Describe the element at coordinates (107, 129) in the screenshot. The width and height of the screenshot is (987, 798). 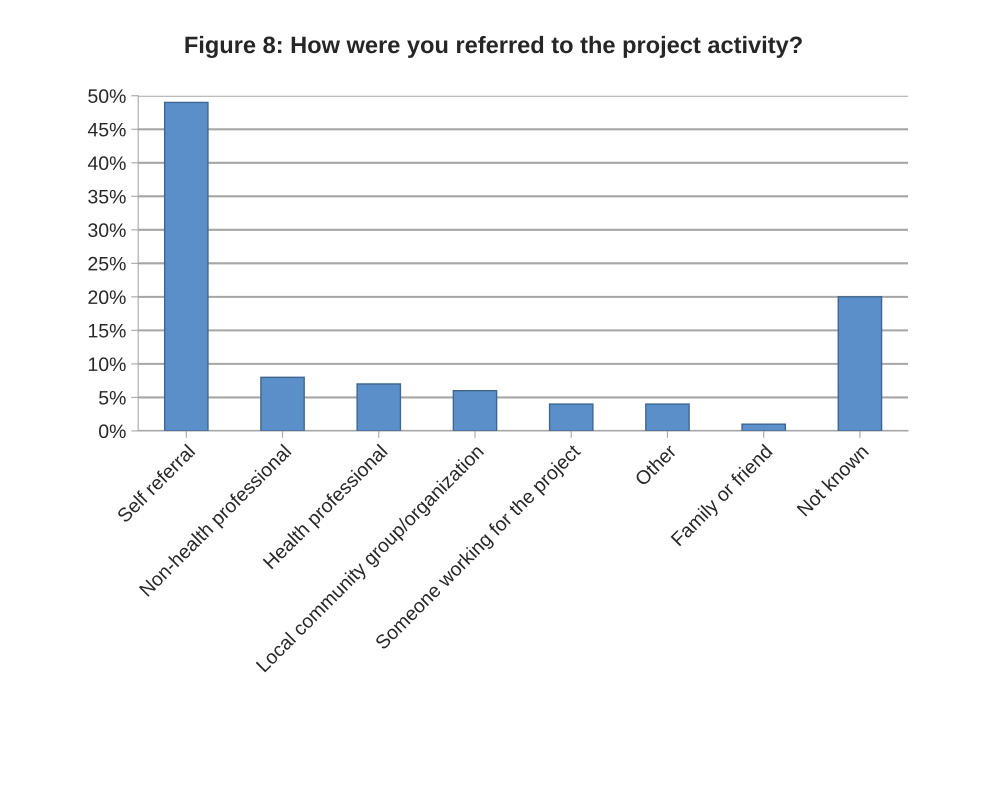
I see `y-tick-label: 45%` at that location.